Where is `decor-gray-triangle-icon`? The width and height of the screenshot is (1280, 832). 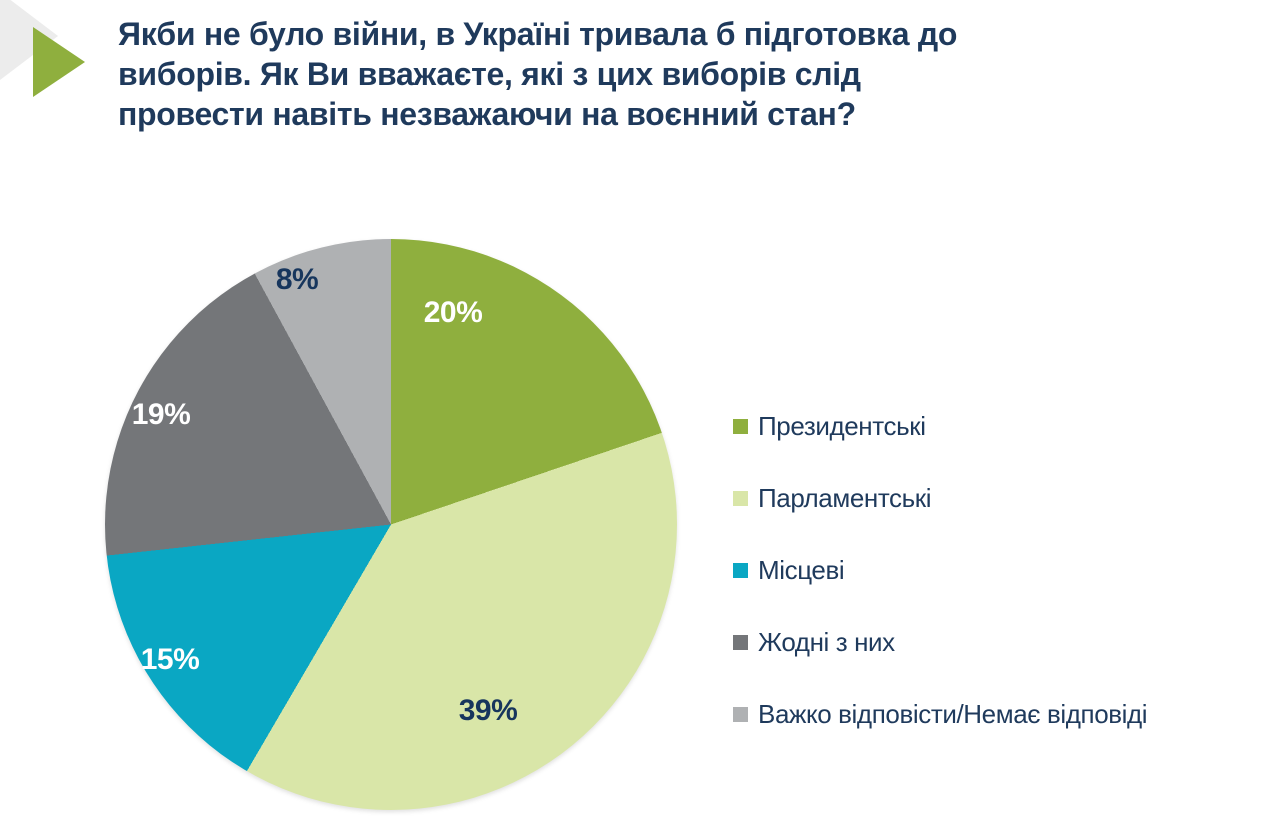
decor-gray-triangle-icon is located at coordinates (29, 40).